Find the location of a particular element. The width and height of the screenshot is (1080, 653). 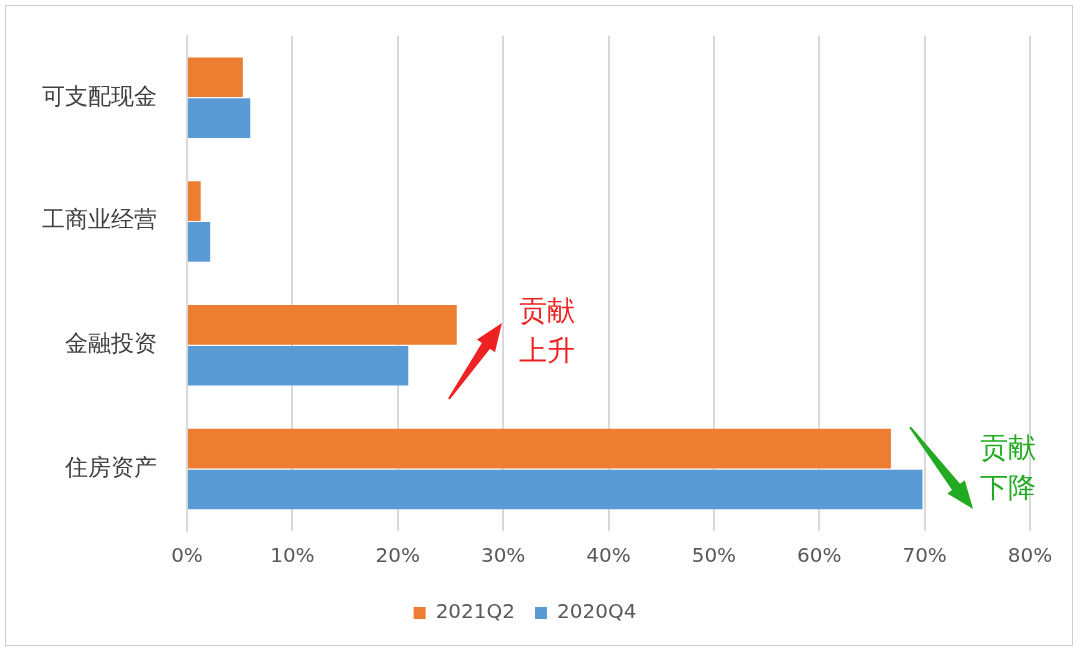

legend-label: 2020Q4 is located at coordinates (597, 611).